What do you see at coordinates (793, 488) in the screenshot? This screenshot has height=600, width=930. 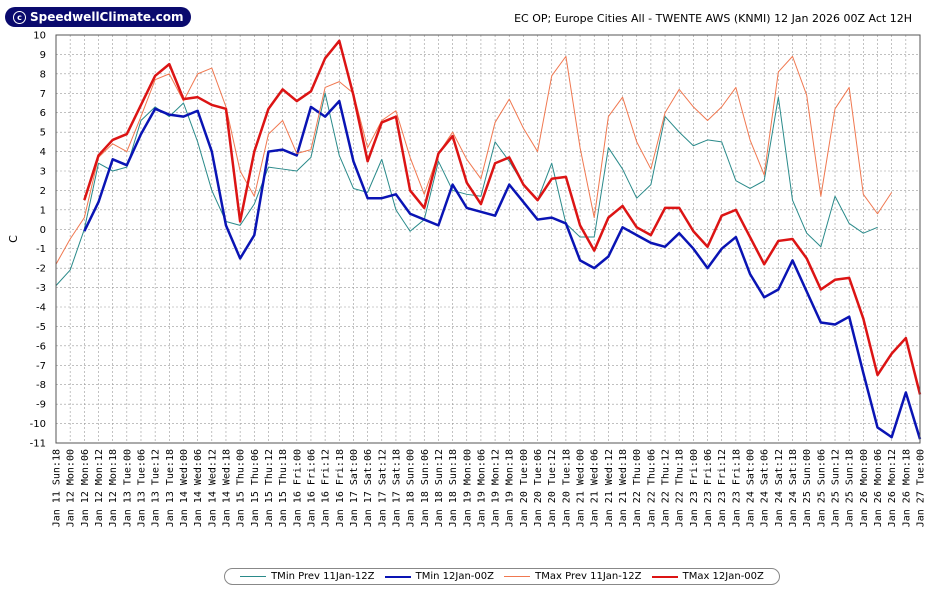 I see `x-tick-label: Jan 24 Sat:18` at bounding box center [793, 488].